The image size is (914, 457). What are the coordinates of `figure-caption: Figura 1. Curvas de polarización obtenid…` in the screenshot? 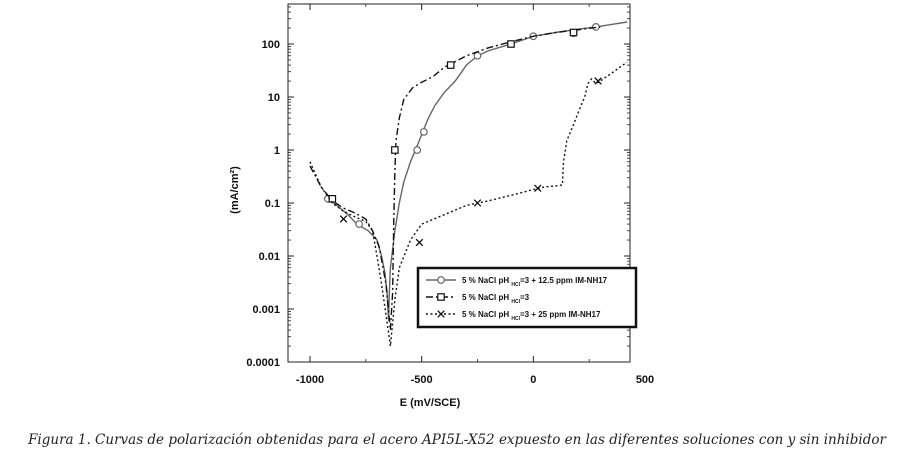 It's located at (457, 440).